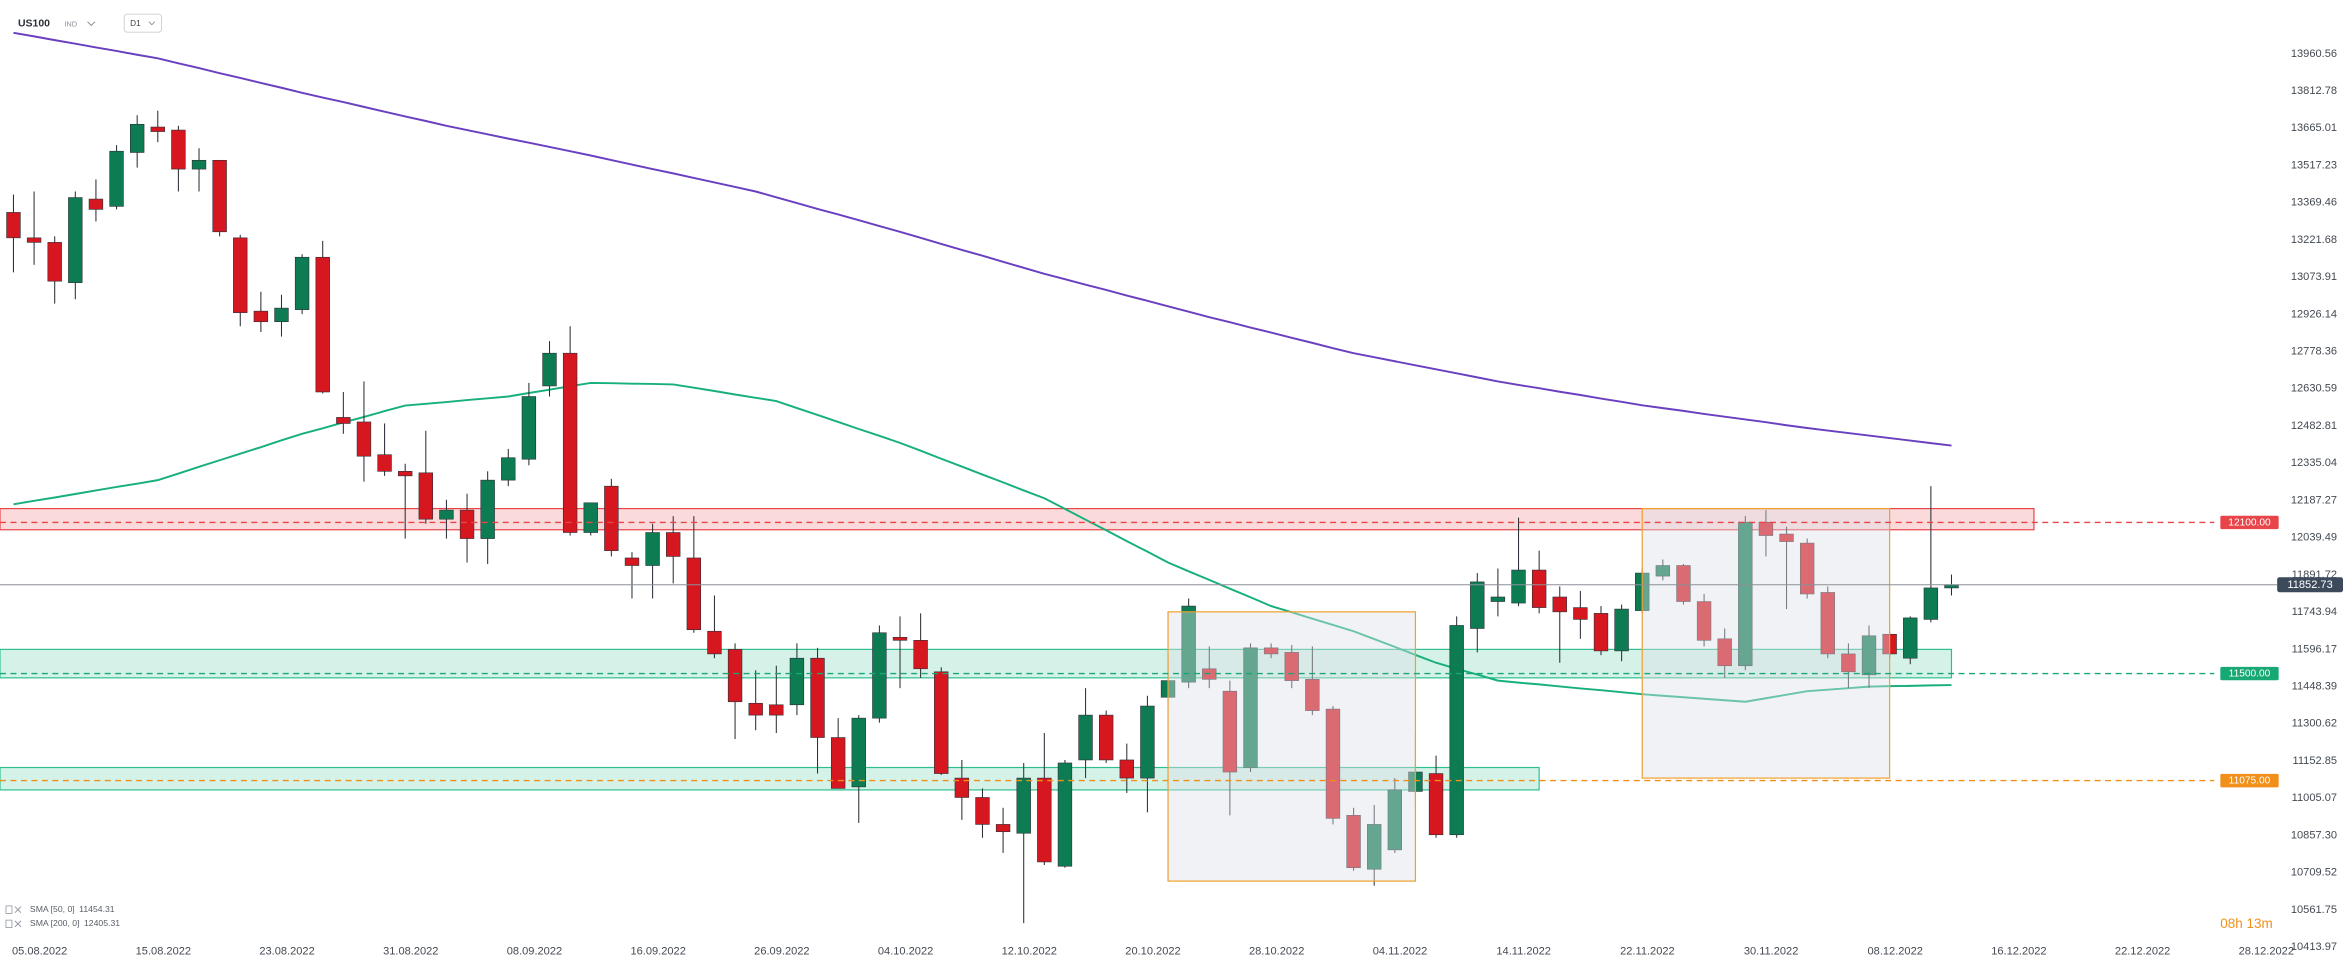  I want to click on y-tick-label: 11596.17, so click(2314, 649).